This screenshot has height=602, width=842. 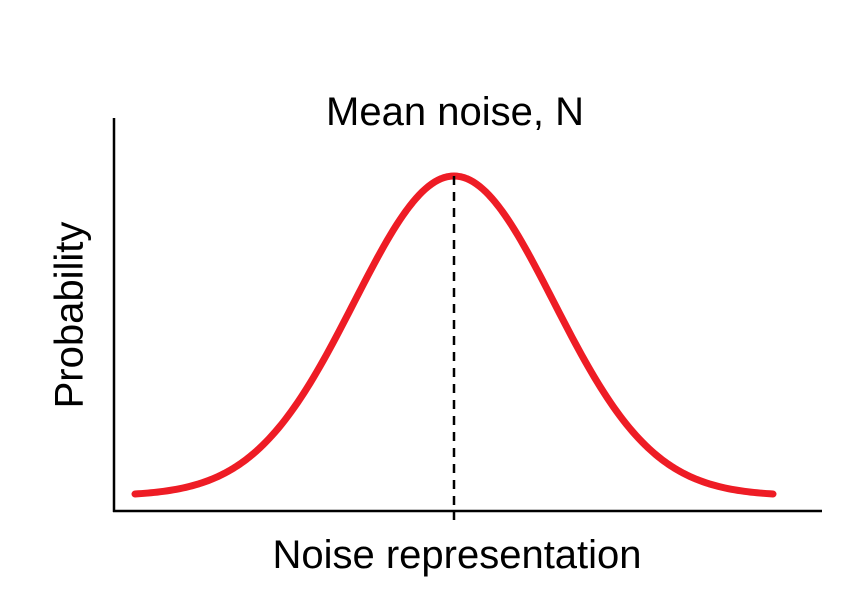 I want to click on x-axis-label: Noise representation, so click(x=457, y=555).